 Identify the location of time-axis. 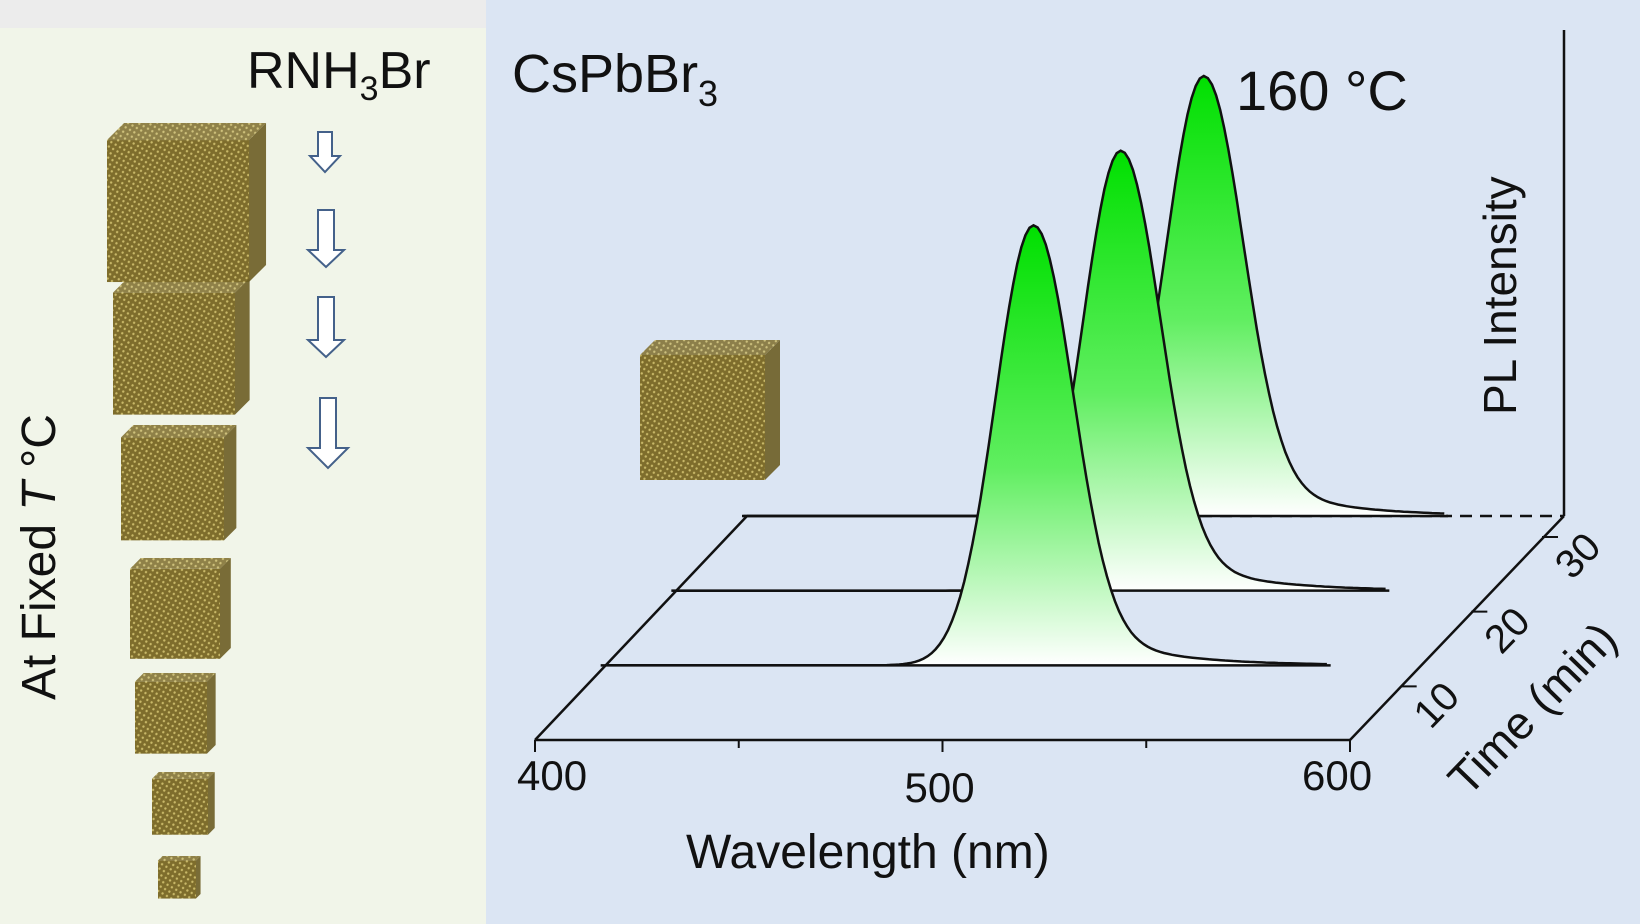
(1457, 628).